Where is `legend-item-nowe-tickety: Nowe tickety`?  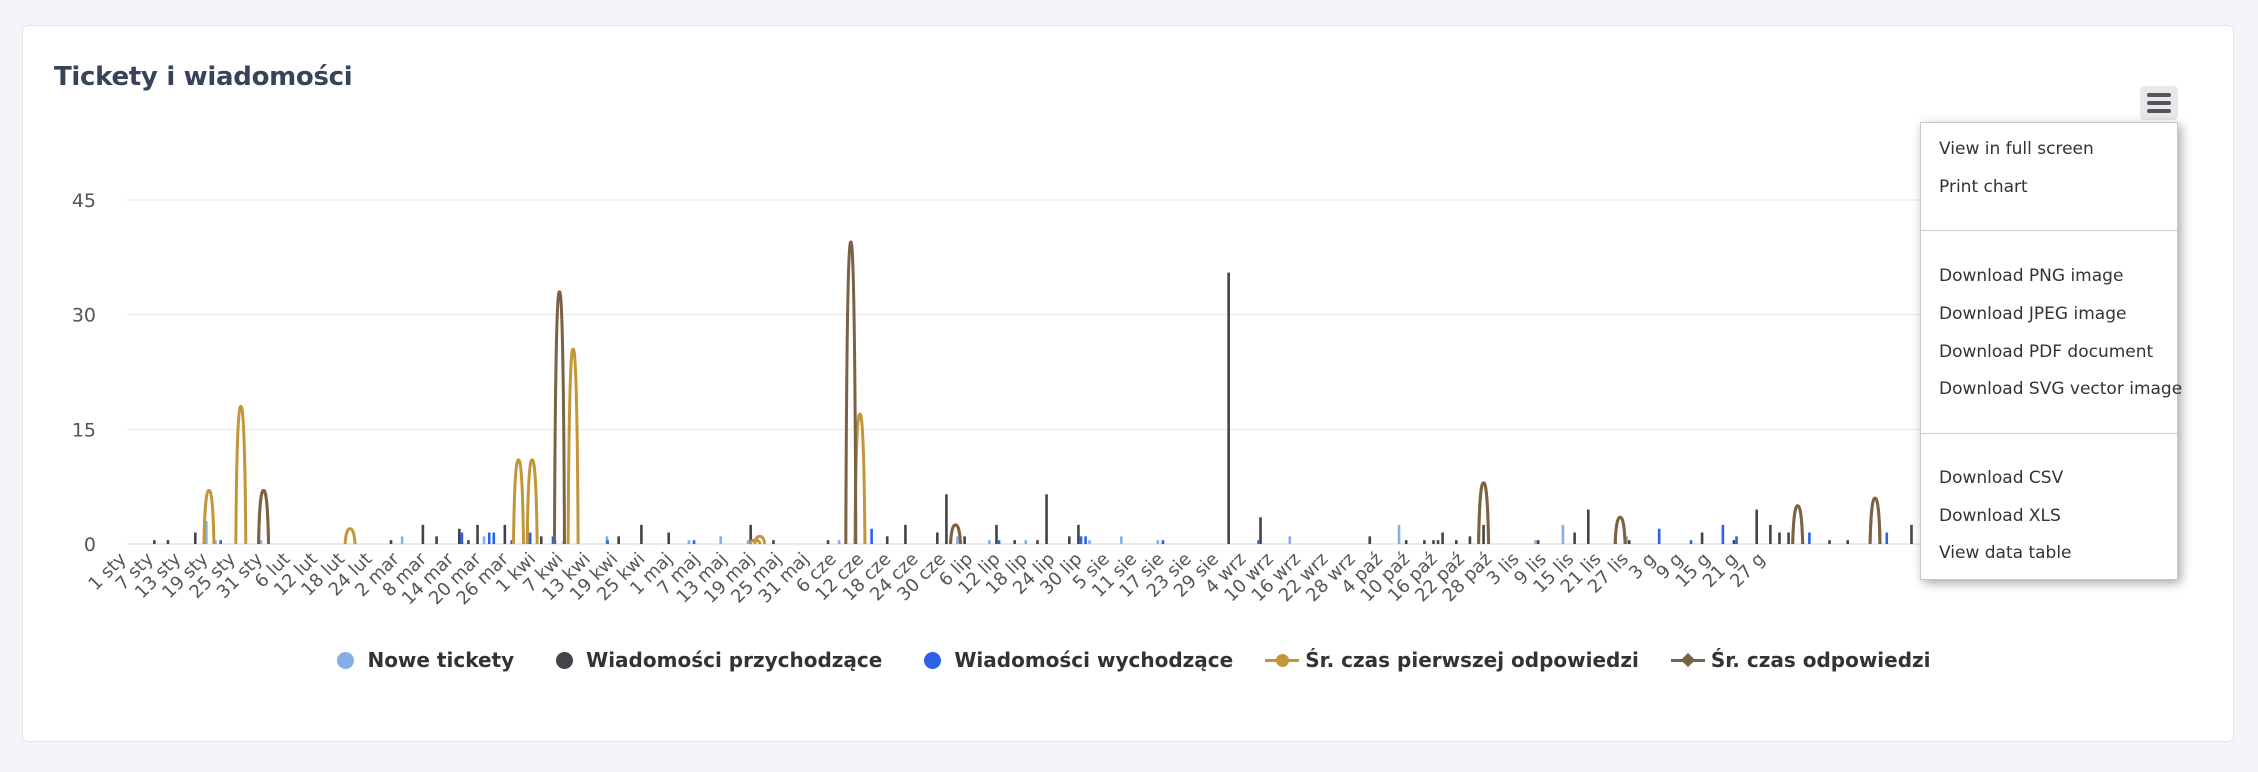 legend-item-nowe-tickety: Nowe tickety is located at coordinates (420, 660).